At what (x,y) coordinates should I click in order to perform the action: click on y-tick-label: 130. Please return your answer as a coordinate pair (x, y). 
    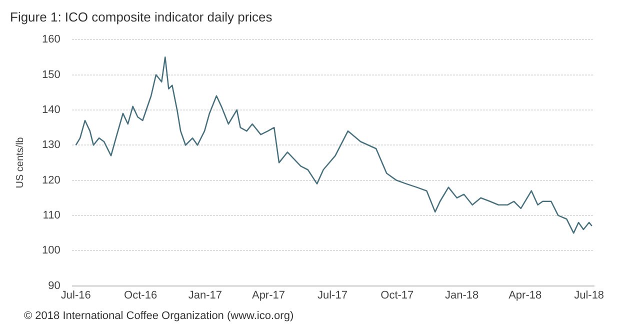
    Looking at the image, I should click on (51, 145).